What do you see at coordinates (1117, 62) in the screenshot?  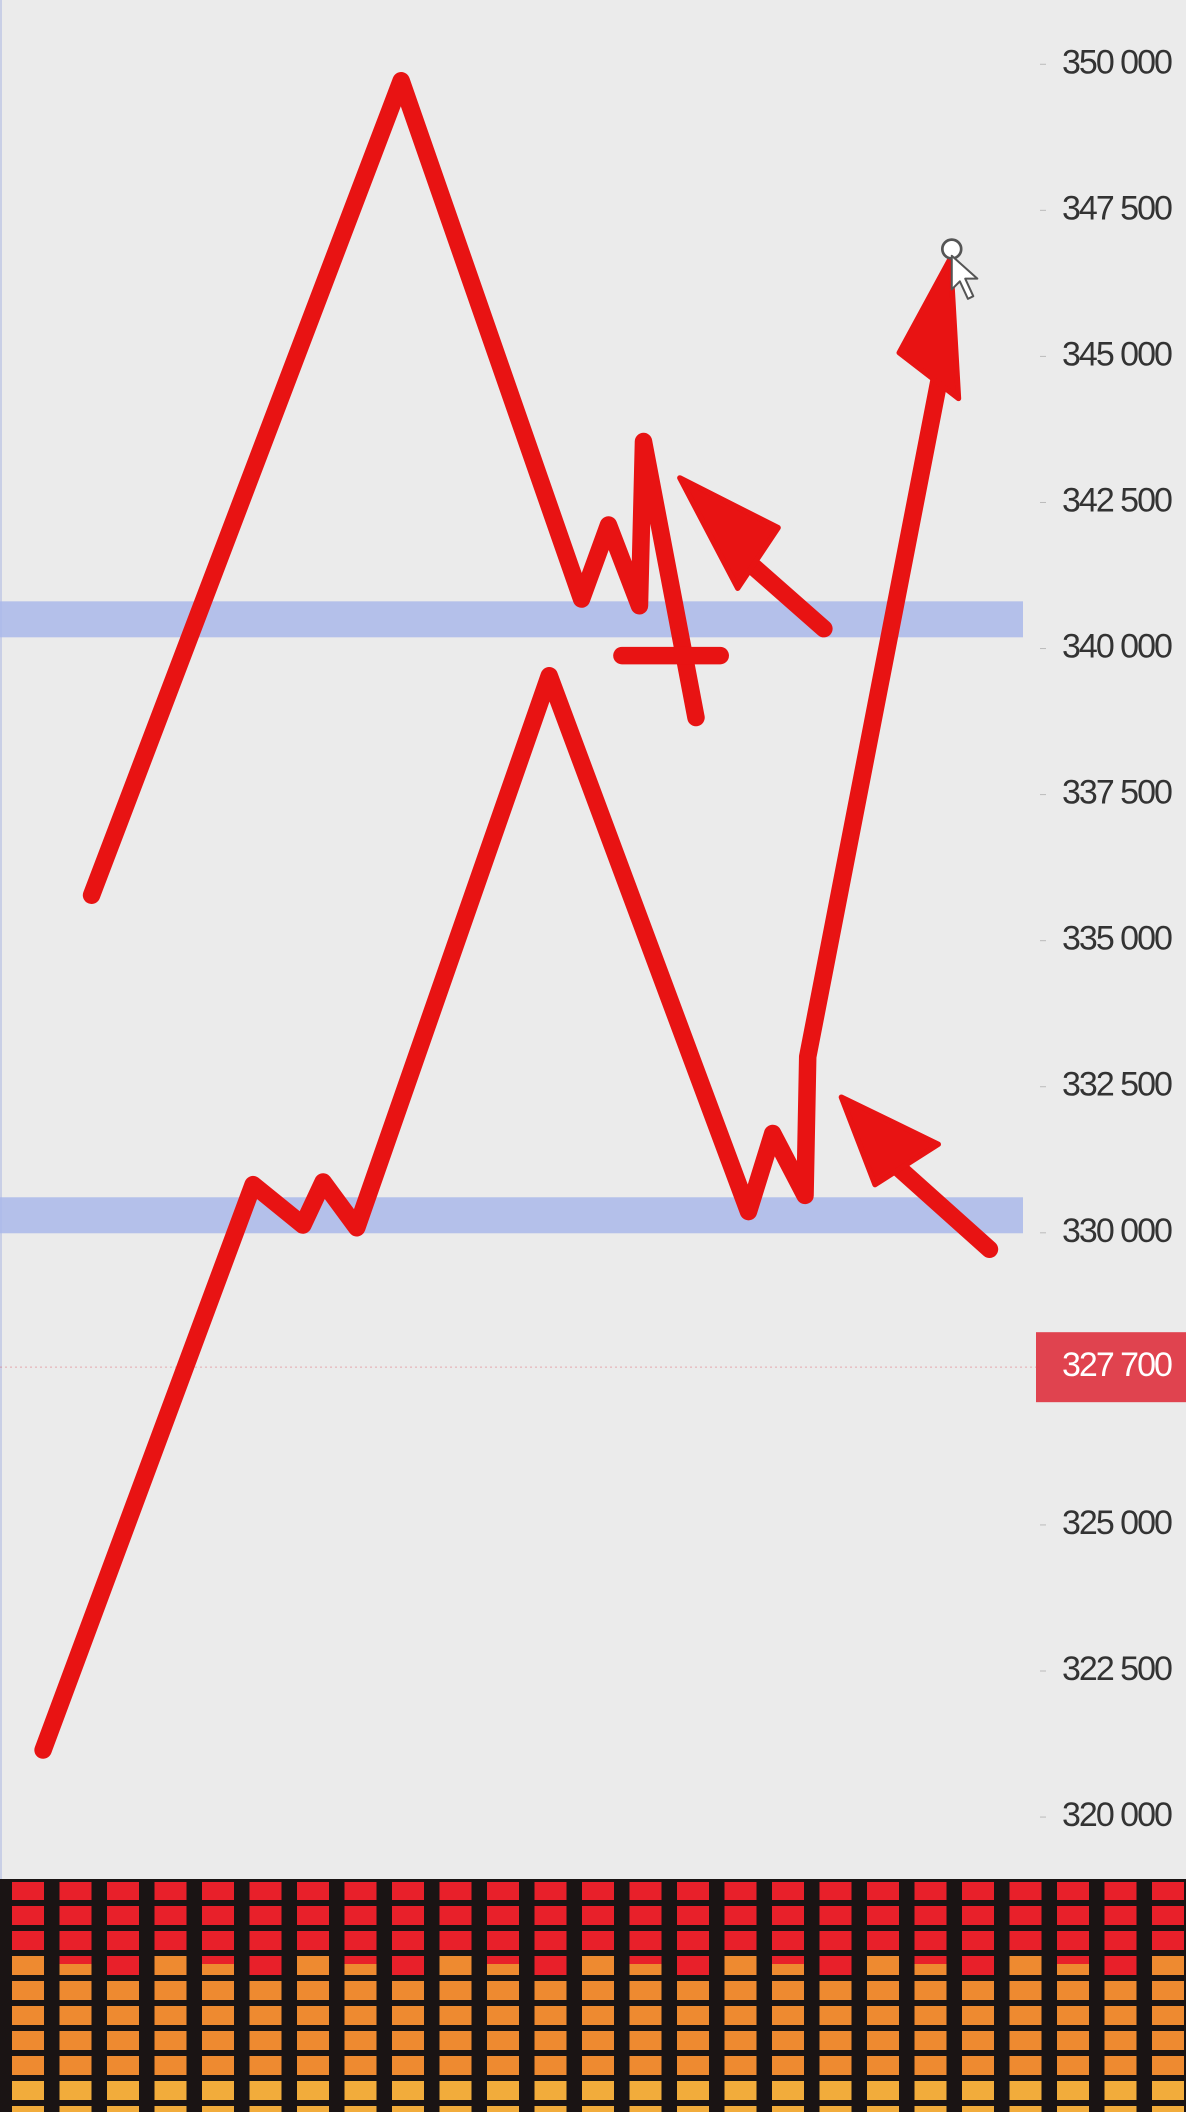 I see `y-tick-label: 350 000` at bounding box center [1117, 62].